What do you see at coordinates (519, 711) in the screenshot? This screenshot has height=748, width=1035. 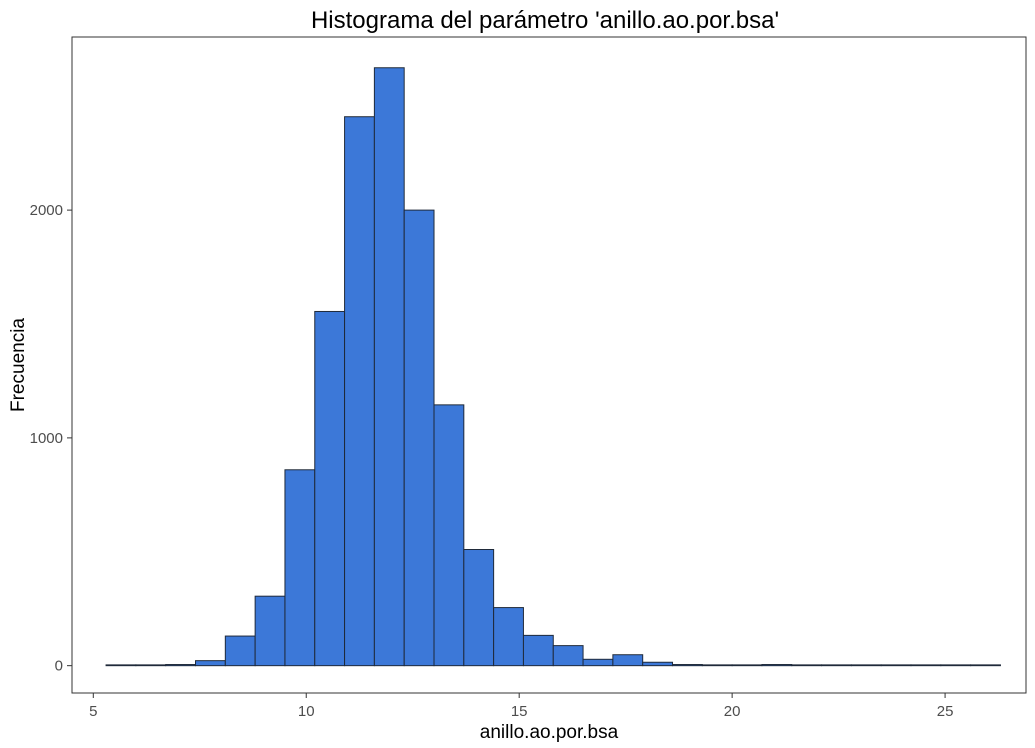 I see `x-tick-label-2: 15` at bounding box center [519, 711].